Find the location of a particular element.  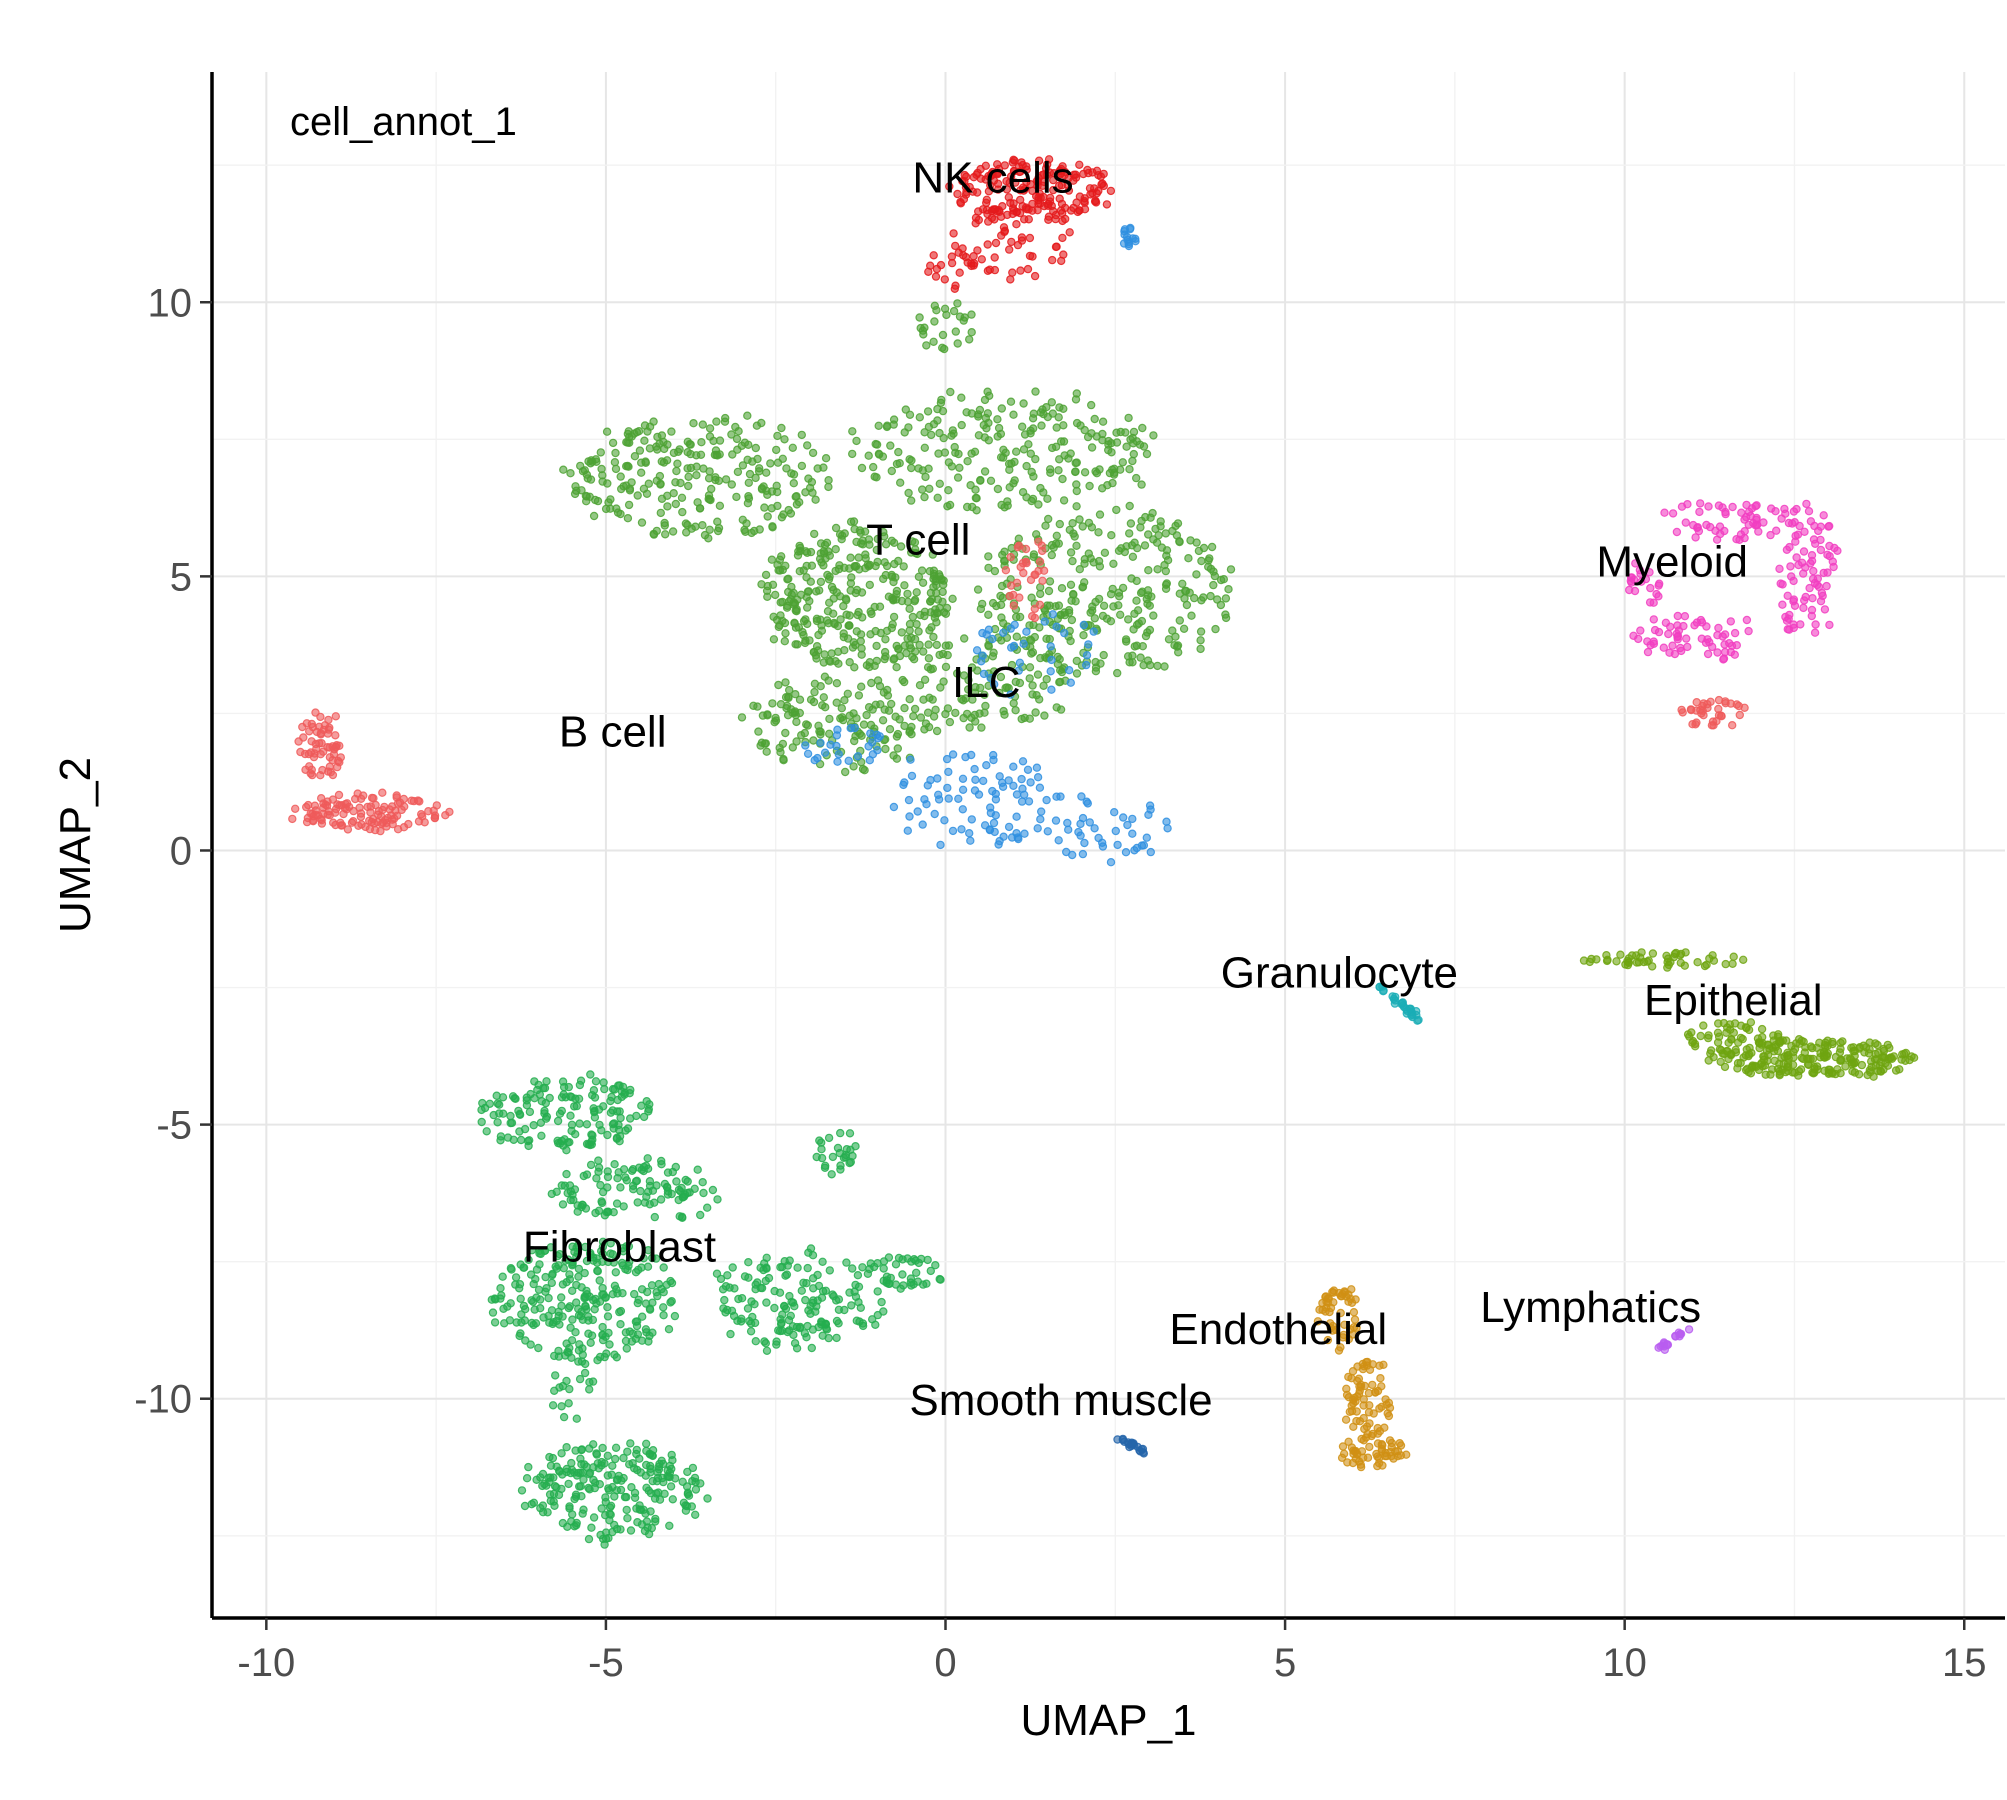

cluster-label-smooth-muscle: Smooth muscle is located at coordinates (1060, 1400).